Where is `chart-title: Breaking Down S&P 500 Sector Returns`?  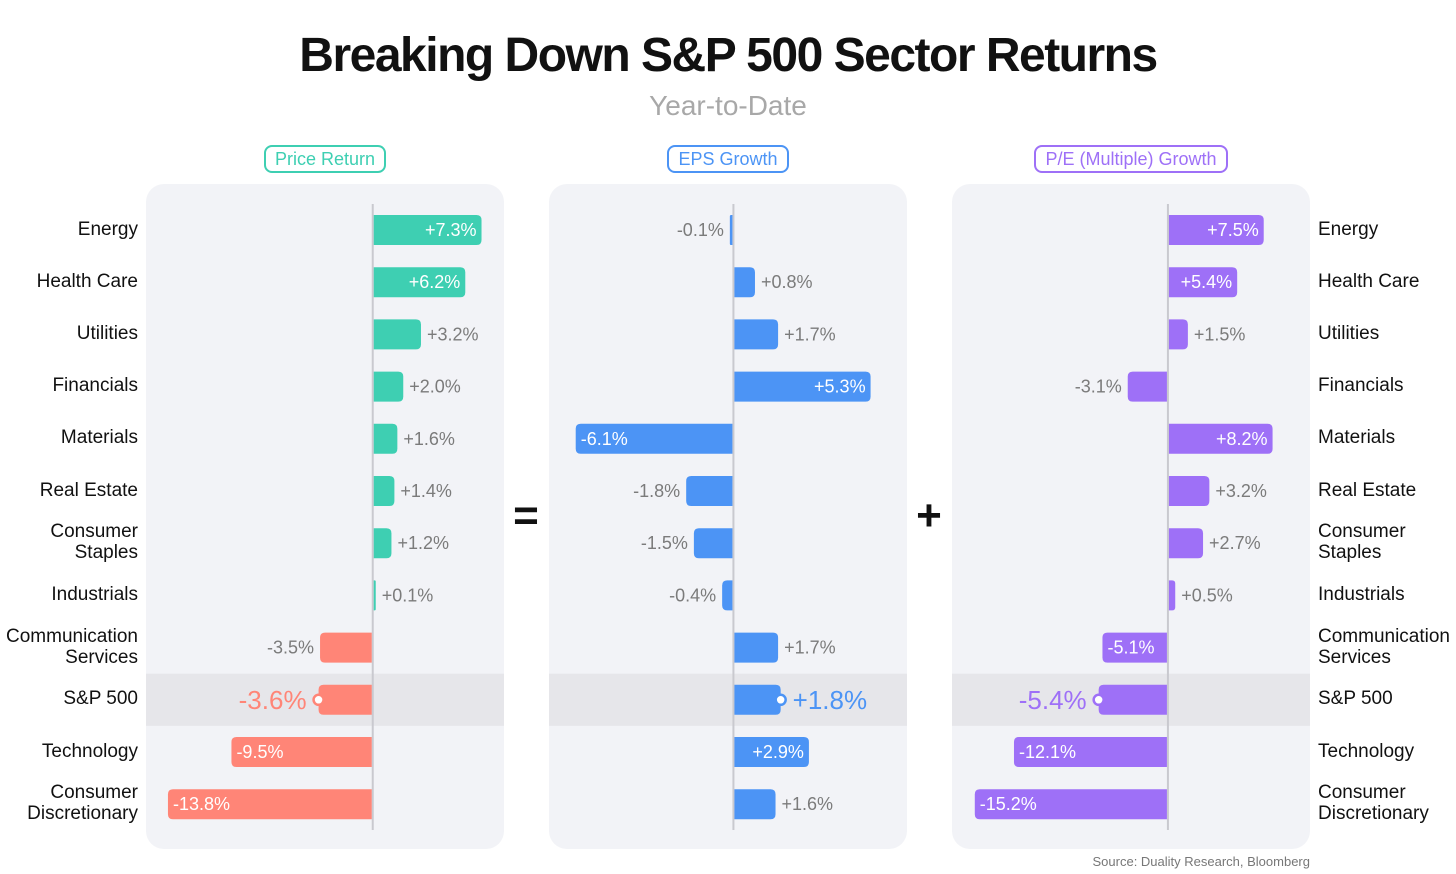
chart-title: Breaking Down S&P 500 Sector Returns is located at coordinates (728, 55).